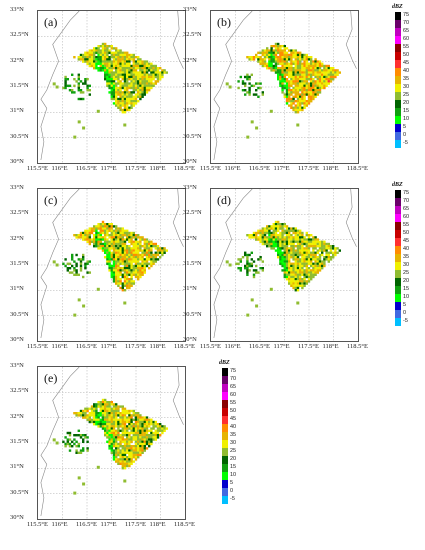  Describe the element at coordinates (192, 263) in the screenshot. I see `y-tick-label: 31.5°N` at that location.